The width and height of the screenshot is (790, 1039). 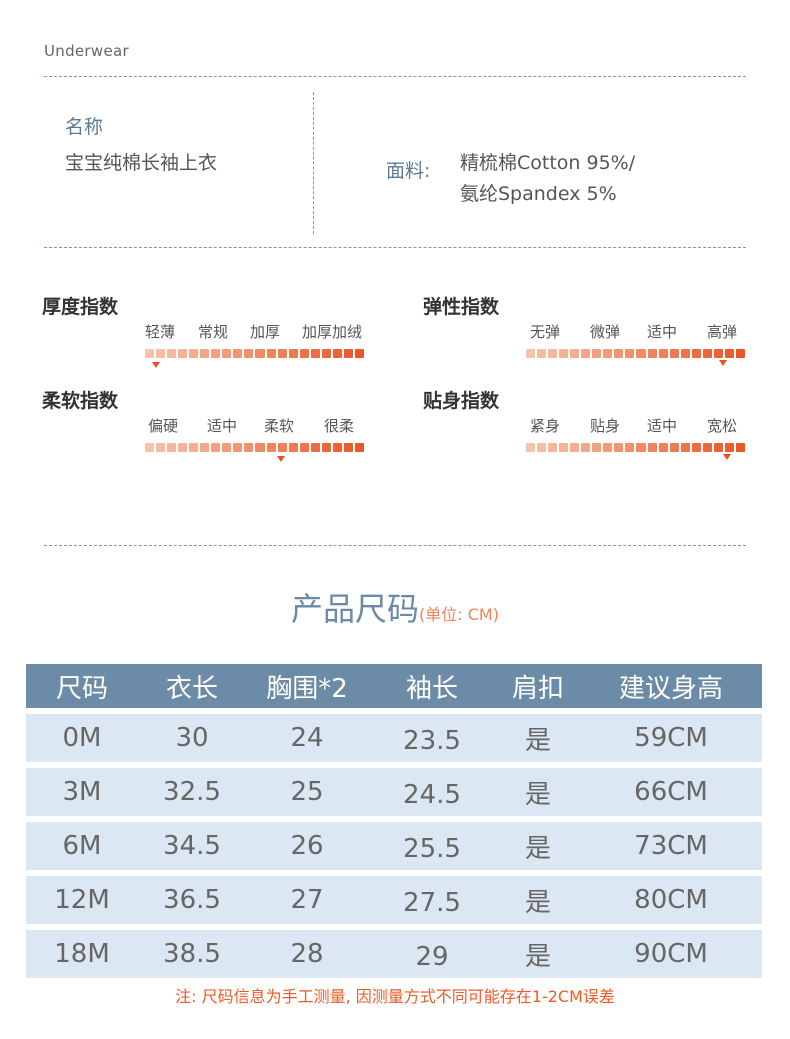 What do you see at coordinates (545, 332) in the screenshot?
I see `index-option: 无弹` at bounding box center [545, 332].